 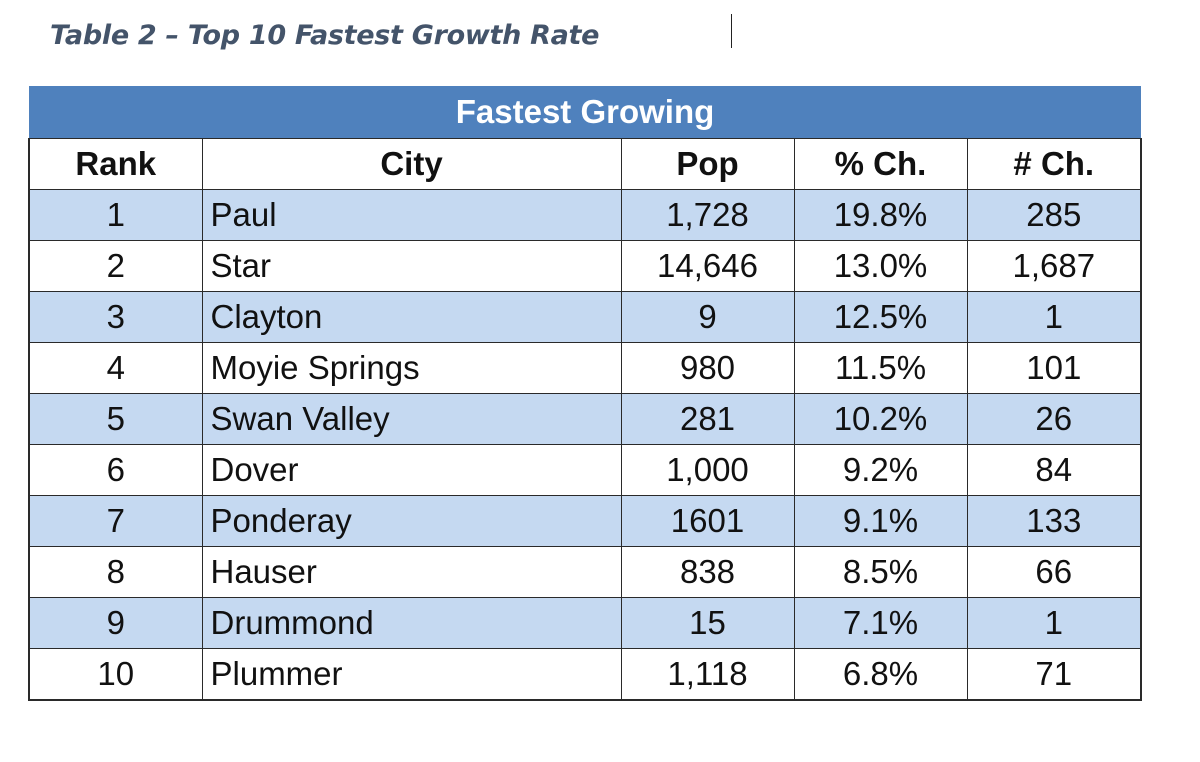 I want to click on table-row: 1 Paul 1,728 19.8% 285, so click(x=585, y=215).